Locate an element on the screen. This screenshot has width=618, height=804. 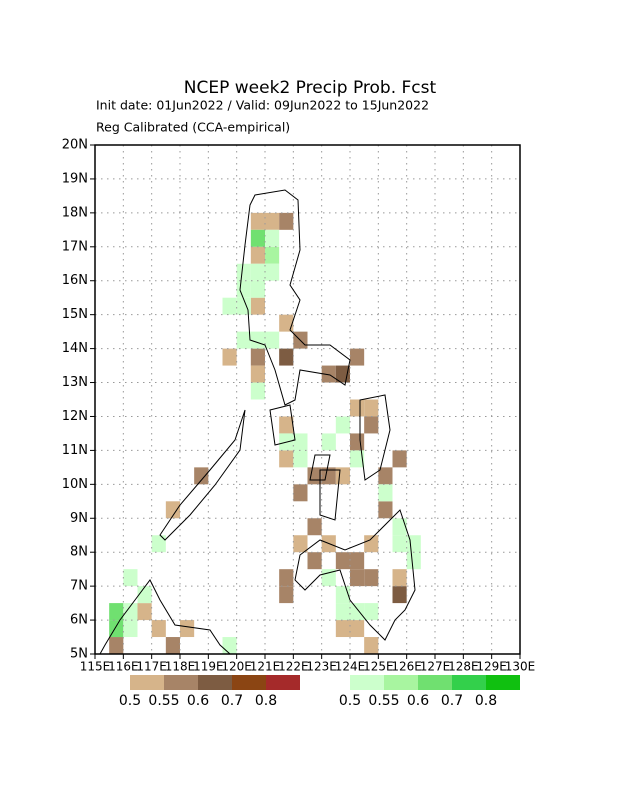
y-tick-label: 6N is located at coordinates (79, 620).